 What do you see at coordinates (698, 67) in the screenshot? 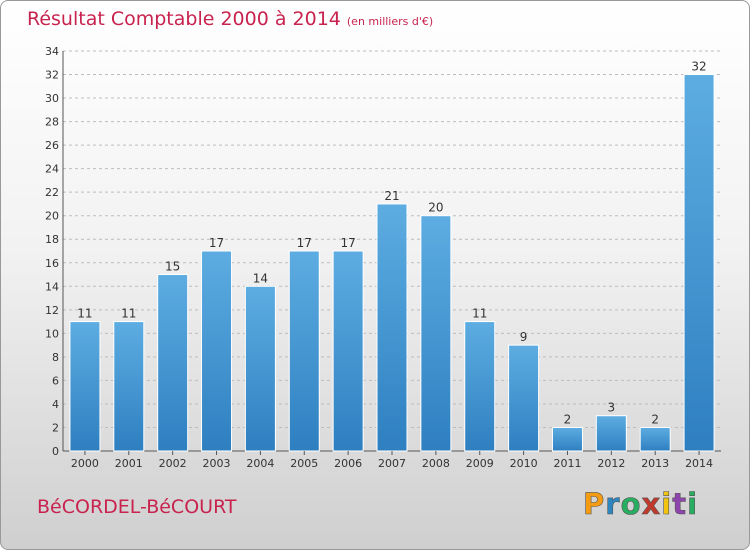
I see `value-label: 32` at bounding box center [698, 67].